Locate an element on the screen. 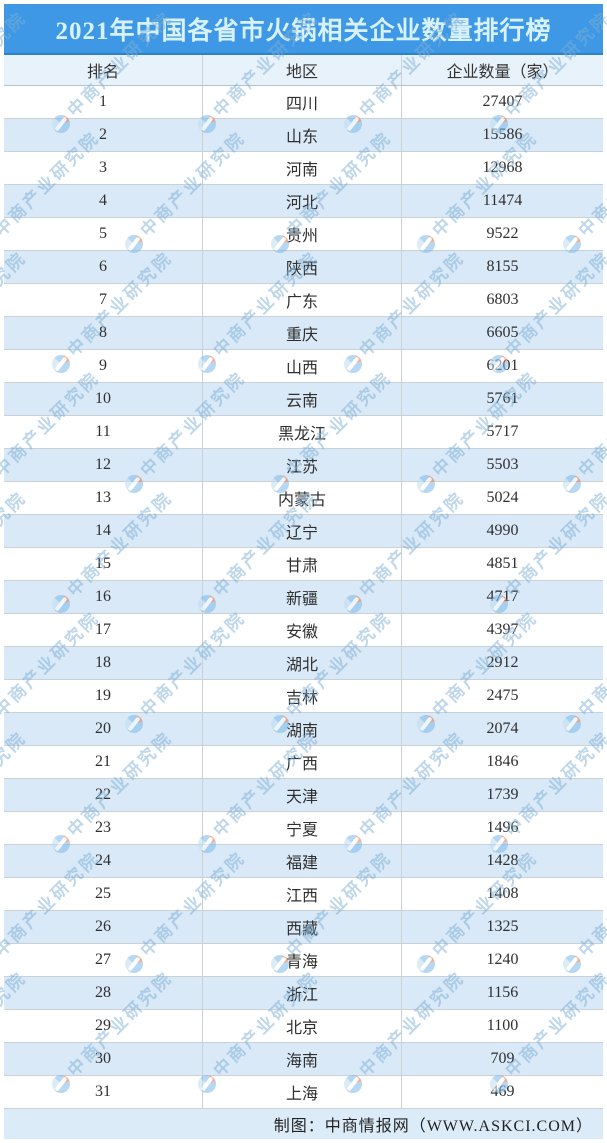 The image size is (607, 1143). rank-cell: 22 is located at coordinates (103, 795).